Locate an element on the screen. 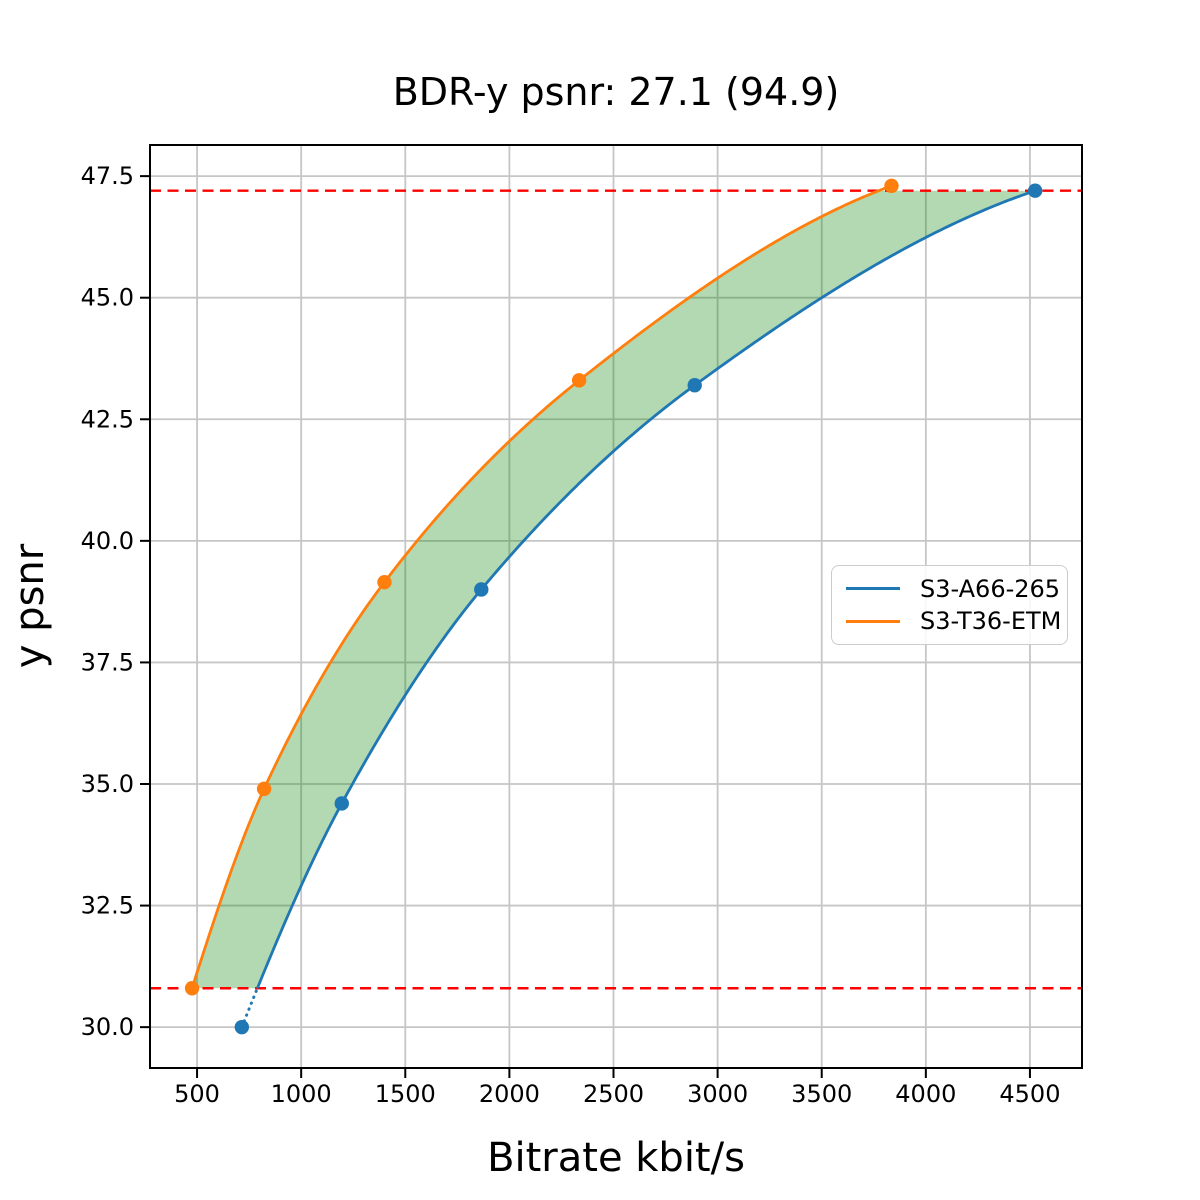  x-tick-label: 2500 is located at coordinates (613, 1094).